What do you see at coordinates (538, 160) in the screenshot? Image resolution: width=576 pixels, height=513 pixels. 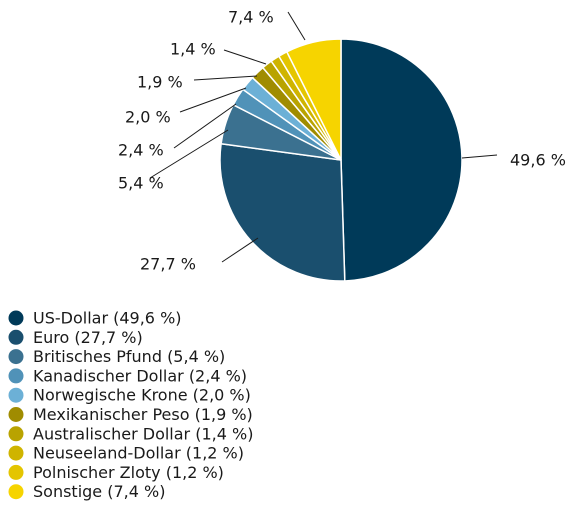 I see `data-label: 49,6 %` at bounding box center [538, 160].